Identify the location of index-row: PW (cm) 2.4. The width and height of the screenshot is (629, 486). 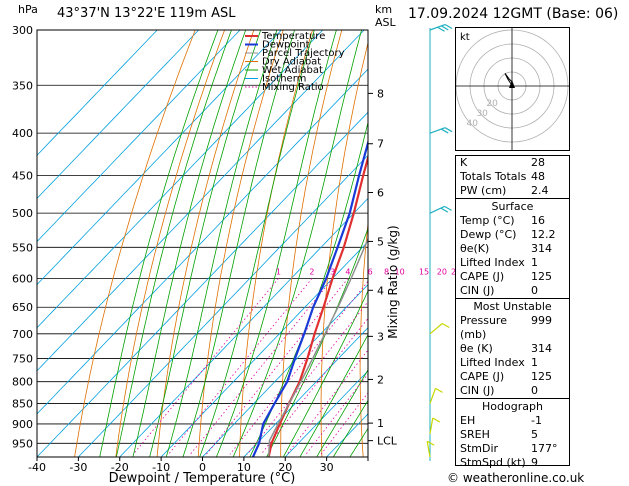
(512, 191).